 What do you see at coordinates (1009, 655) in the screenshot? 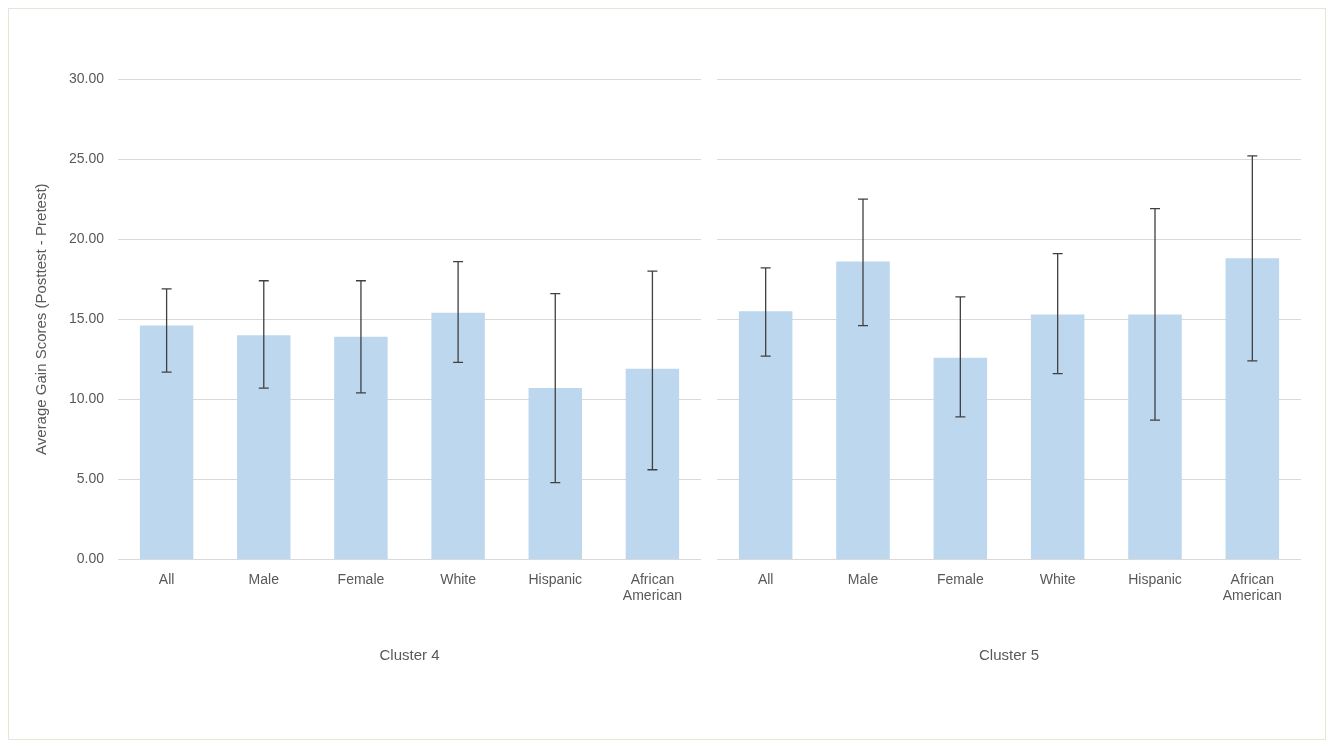
I see `x-axis-title: Cluster 5` at bounding box center [1009, 655].